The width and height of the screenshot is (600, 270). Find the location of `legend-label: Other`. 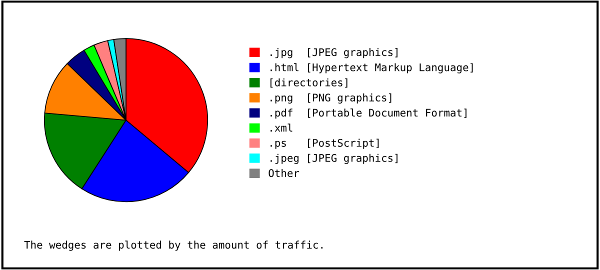

legend-label: Other is located at coordinates (284, 173).